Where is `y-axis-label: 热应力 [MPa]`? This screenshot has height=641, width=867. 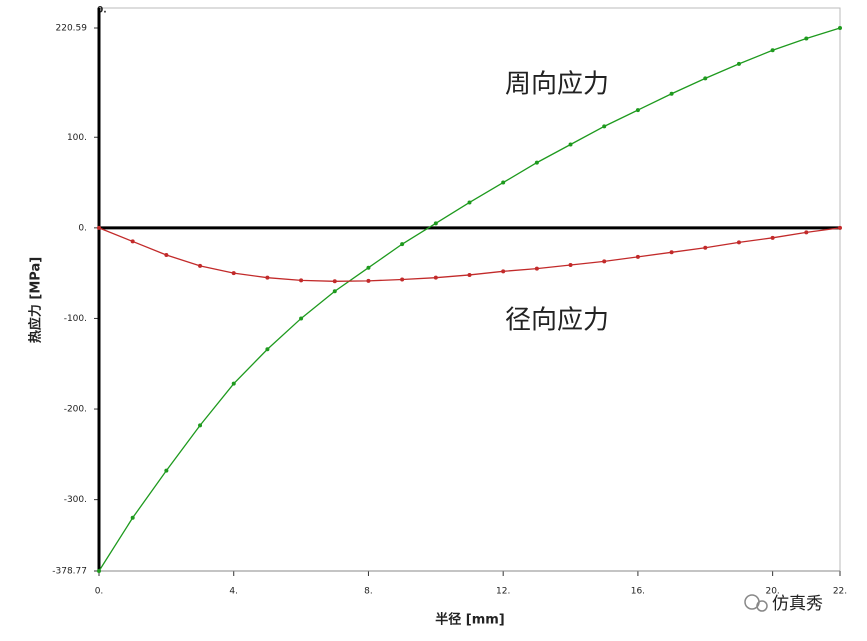 y-axis-label: 热应力 [MPa] is located at coordinates (36, 300).